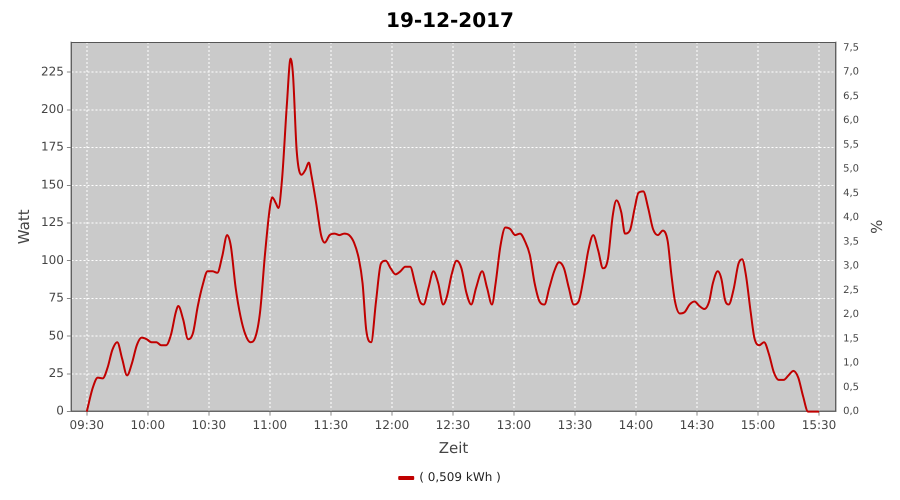 Image resolution: width=900 pixels, height=500 pixels. I want to click on x-tick-label: 11:30, so click(331, 425).